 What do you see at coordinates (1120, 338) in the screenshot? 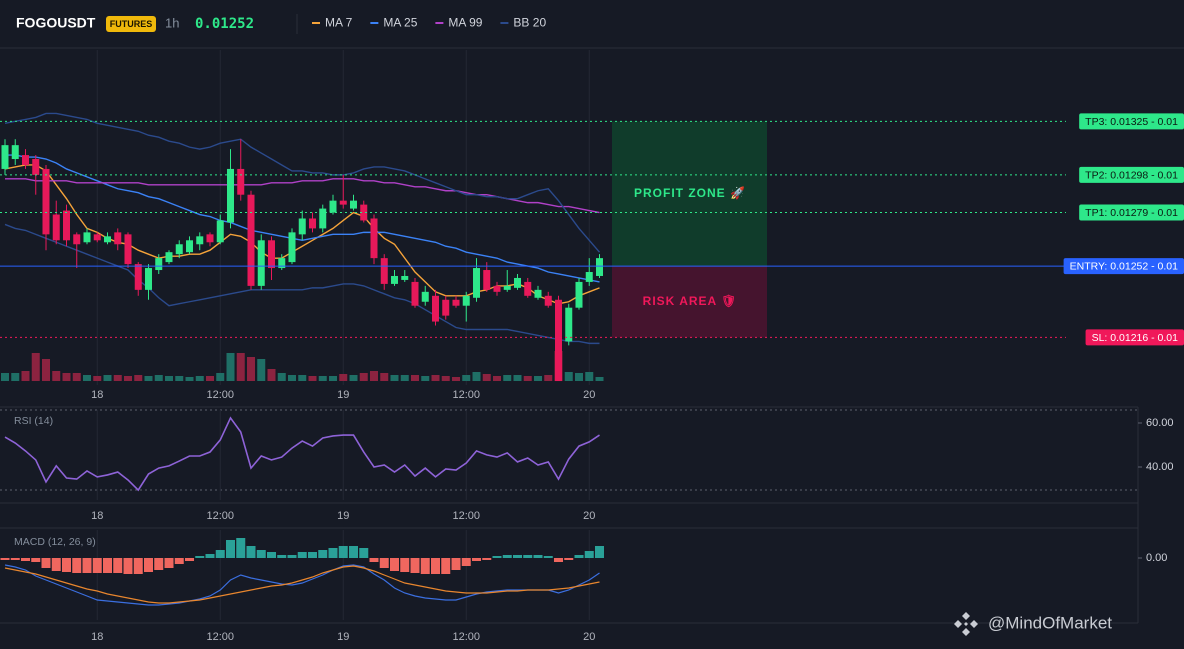
I see `level-name: SL: 0.01216` at bounding box center [1120, 338].